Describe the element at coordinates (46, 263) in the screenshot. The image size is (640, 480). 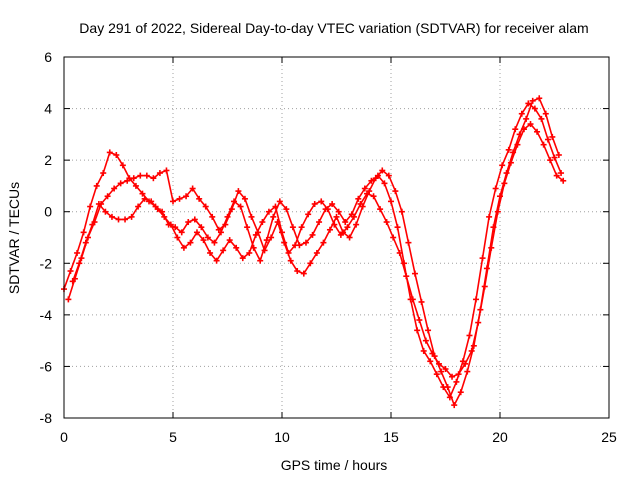
I see `y-tick-label: -2` at that location.